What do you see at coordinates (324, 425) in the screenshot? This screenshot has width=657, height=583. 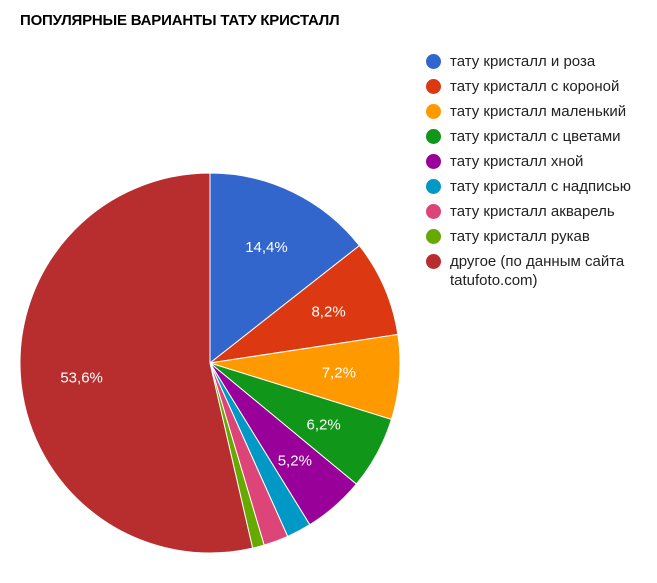 I see `slice-value-label-3: 6,2%` at bounding box center [324, 425].